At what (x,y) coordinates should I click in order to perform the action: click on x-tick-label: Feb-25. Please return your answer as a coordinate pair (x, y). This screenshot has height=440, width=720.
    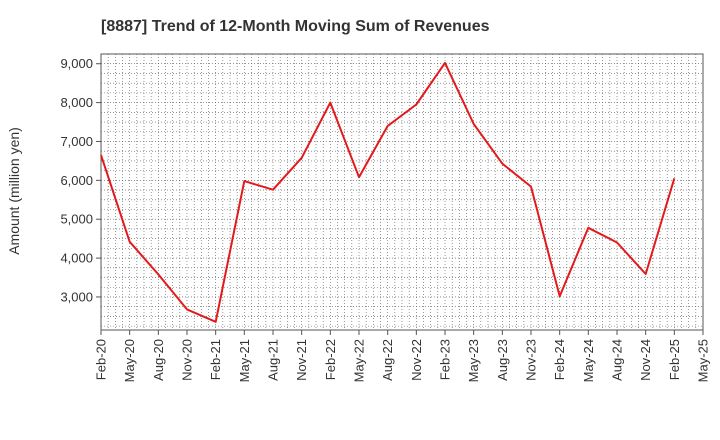
    Looking at the image, I should click on (674, 359).